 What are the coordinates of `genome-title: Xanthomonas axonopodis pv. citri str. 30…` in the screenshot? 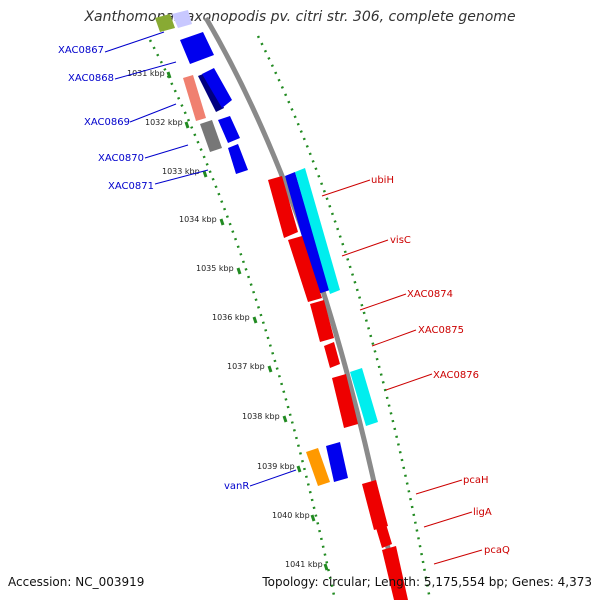 It's located at (300, 17).